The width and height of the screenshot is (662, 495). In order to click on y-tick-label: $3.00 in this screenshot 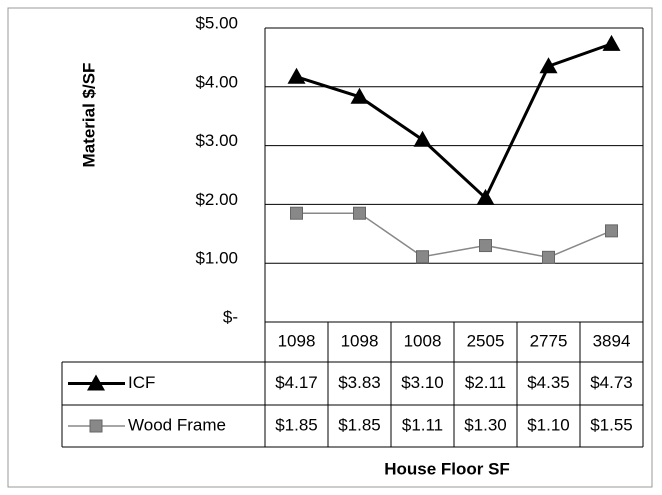, I will do `click(216, 140)`.